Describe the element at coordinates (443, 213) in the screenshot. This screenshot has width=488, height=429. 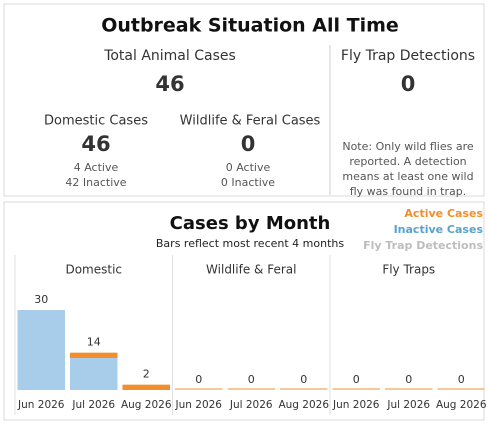
I see `legend-entry: Active Cases` at that location.